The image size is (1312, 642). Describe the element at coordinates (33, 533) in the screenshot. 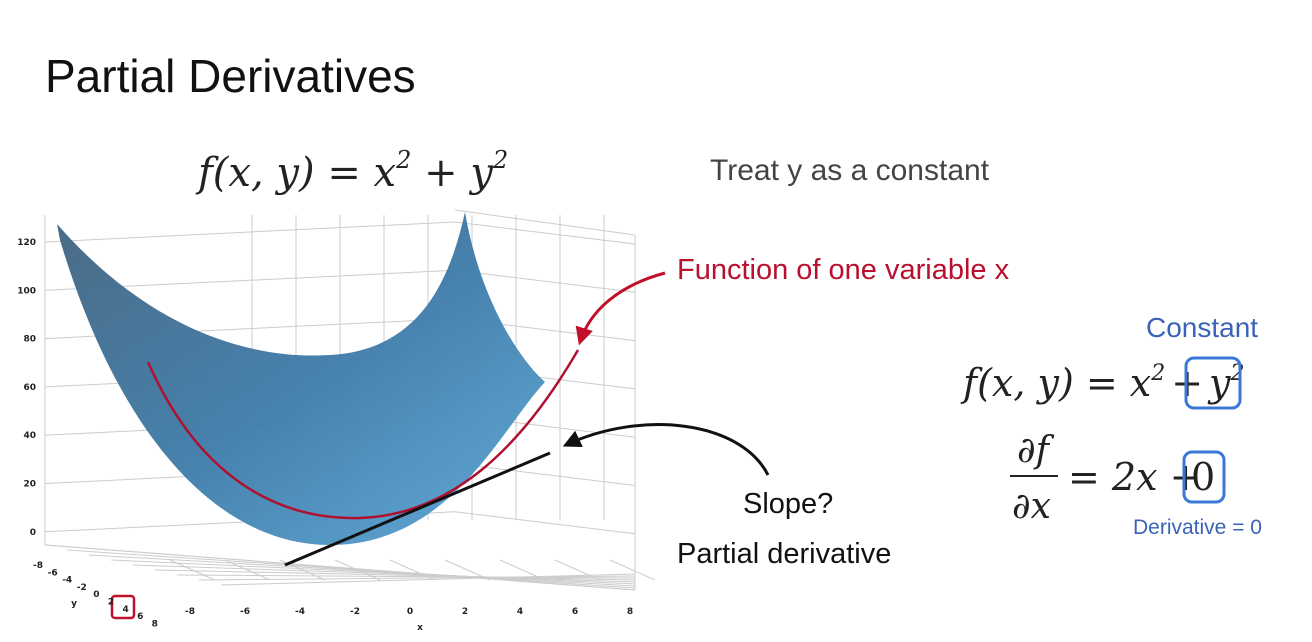

I see `z-tick-label: 0` at that location.